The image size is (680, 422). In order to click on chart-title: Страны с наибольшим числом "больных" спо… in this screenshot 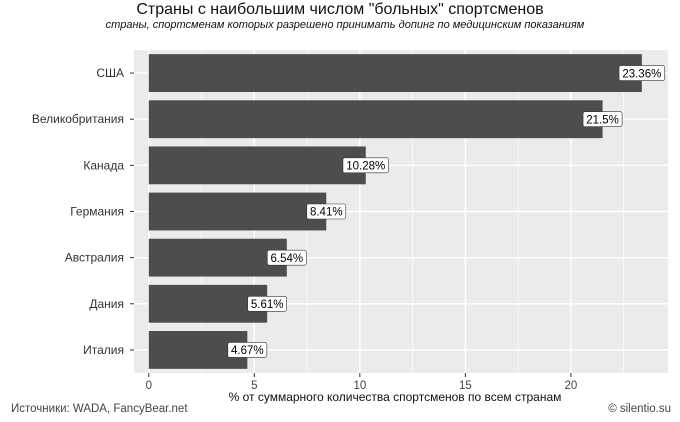, I will do `click(340, 9)`.